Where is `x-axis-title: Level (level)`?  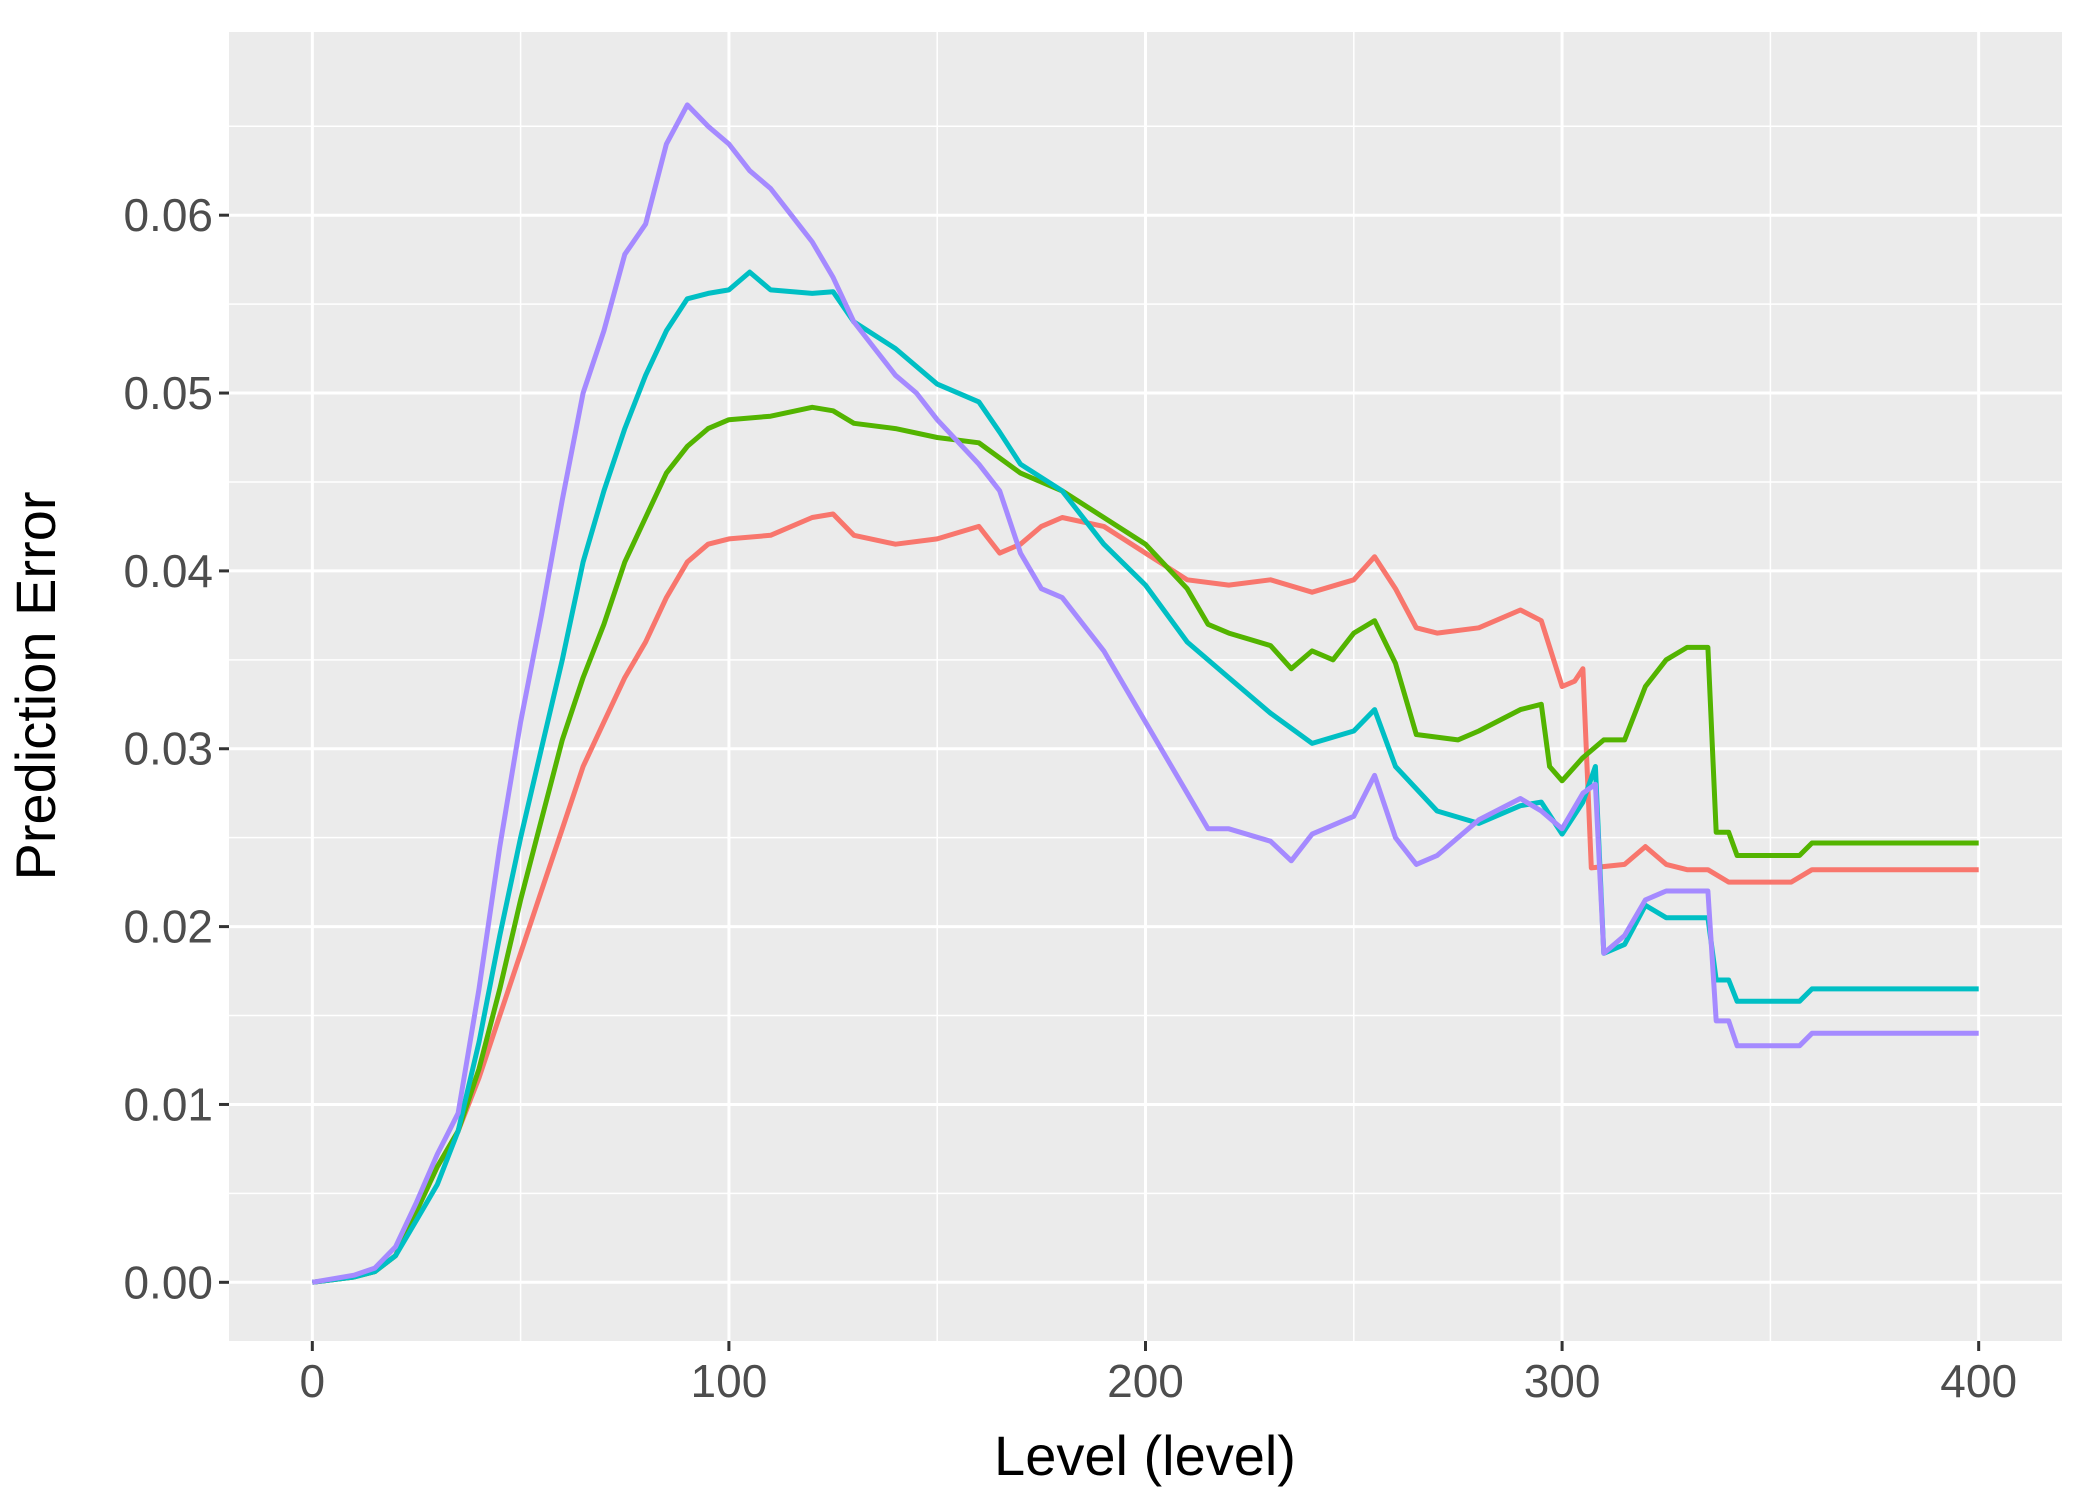
x-axis-title: Level (level) is located at coordinates (1145, 1455).